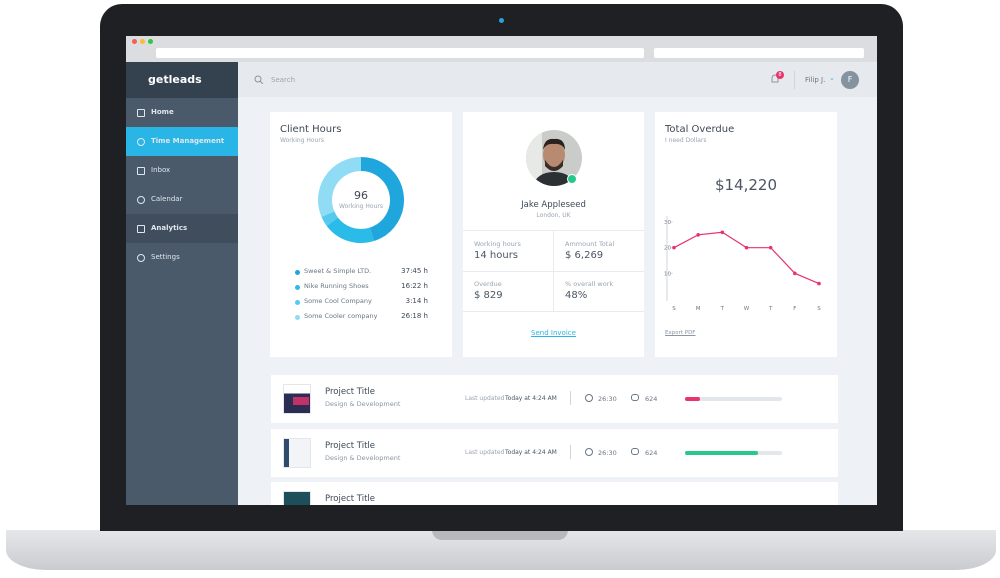  What do you see at coordinates (554, 493) in the screenshot?
I see `project-row: Project Title` at bounding box center [554, 493].